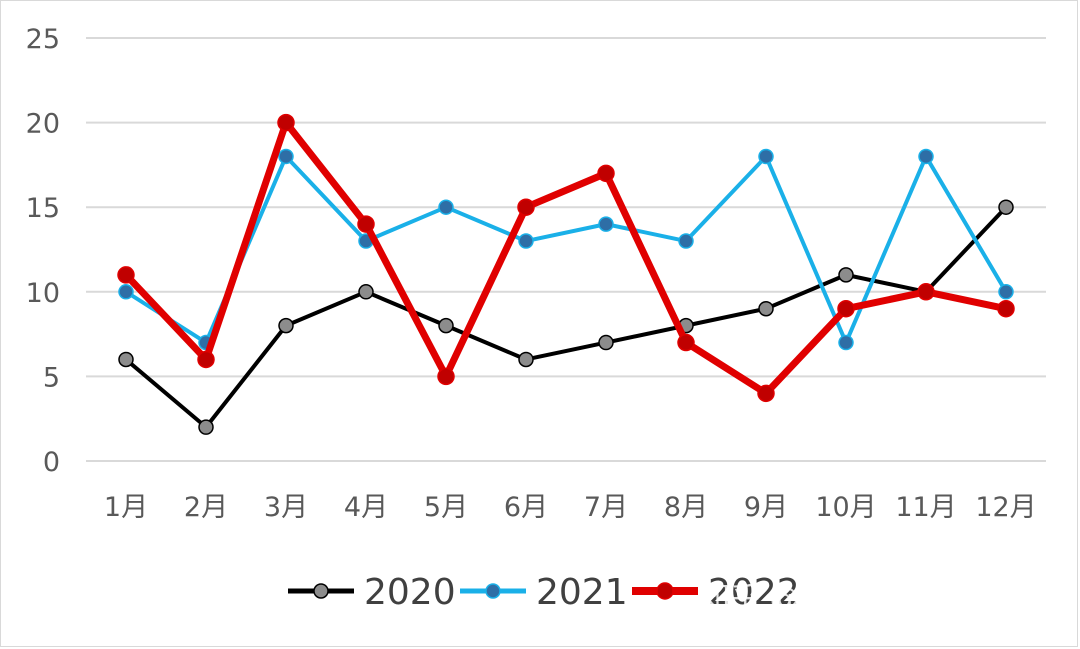 This screenshot has width=1080, height=649. What do you see at coordinates (582, 592) in the screenshot?
I see `legend-label: 2021` at bounding box center [582, 592].